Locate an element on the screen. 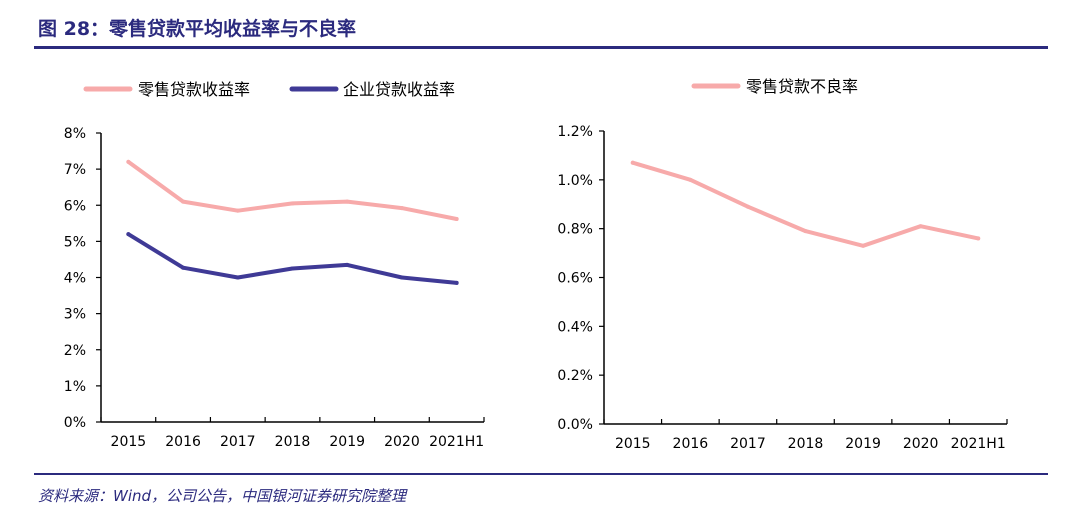 The width and height of the screenshot is (1080, 522). legend-label: 零售贷款收益率 is located at coordinates (194, 89).